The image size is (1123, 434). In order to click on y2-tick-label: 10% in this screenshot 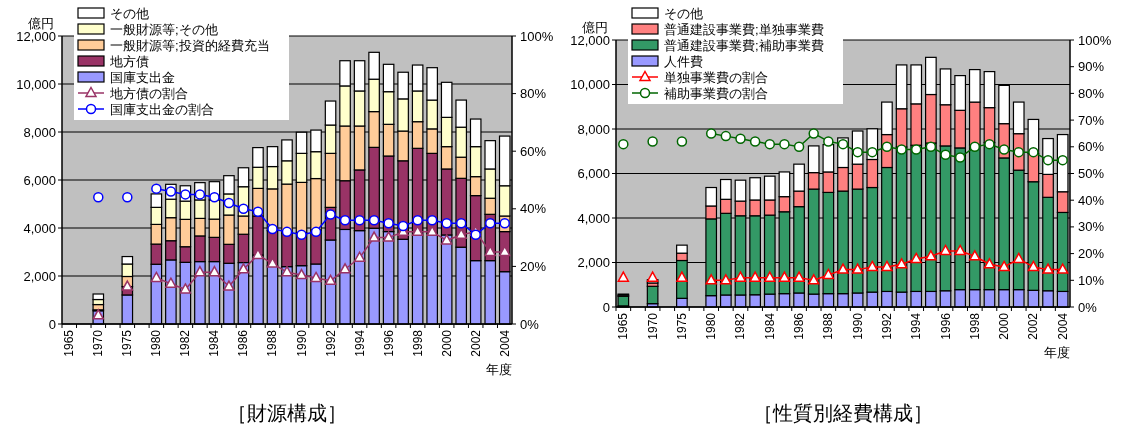, I will do `click(1091, 280)`.